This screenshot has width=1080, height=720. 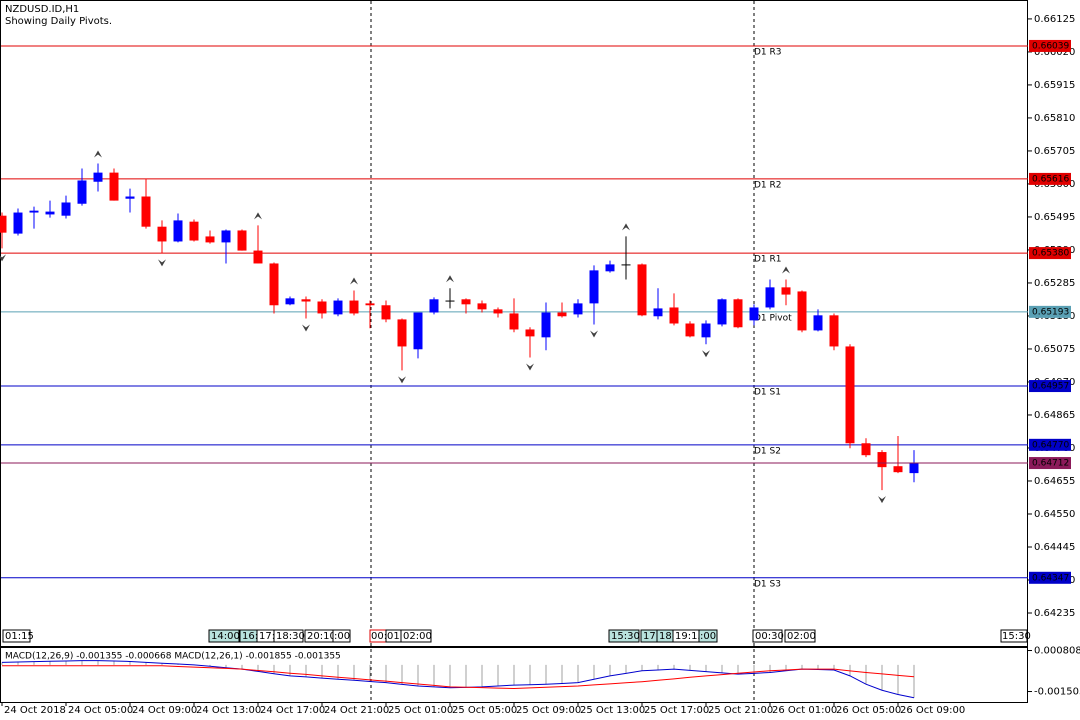 I want to click on last-price-tag: 0.64712, so click(x=1050, y=463).